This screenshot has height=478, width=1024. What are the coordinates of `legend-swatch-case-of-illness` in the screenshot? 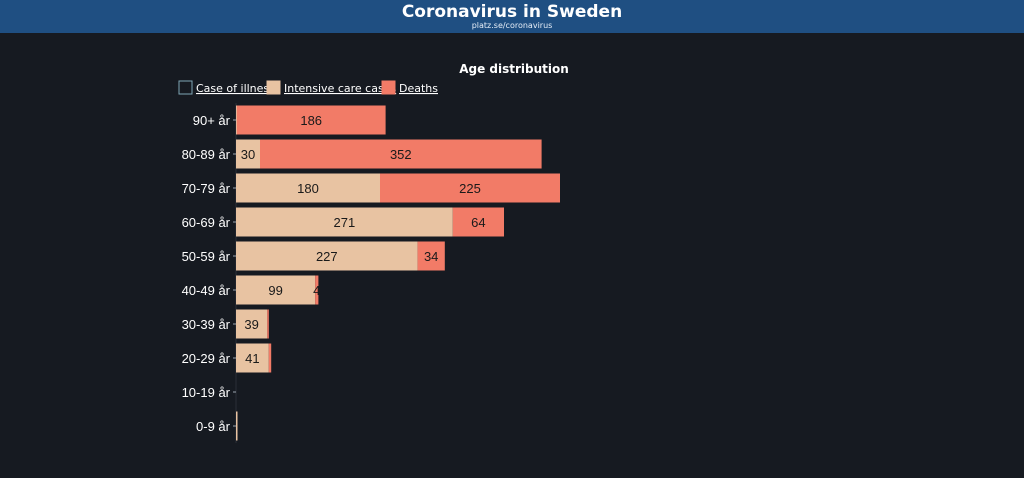 It's located at (185, 87).